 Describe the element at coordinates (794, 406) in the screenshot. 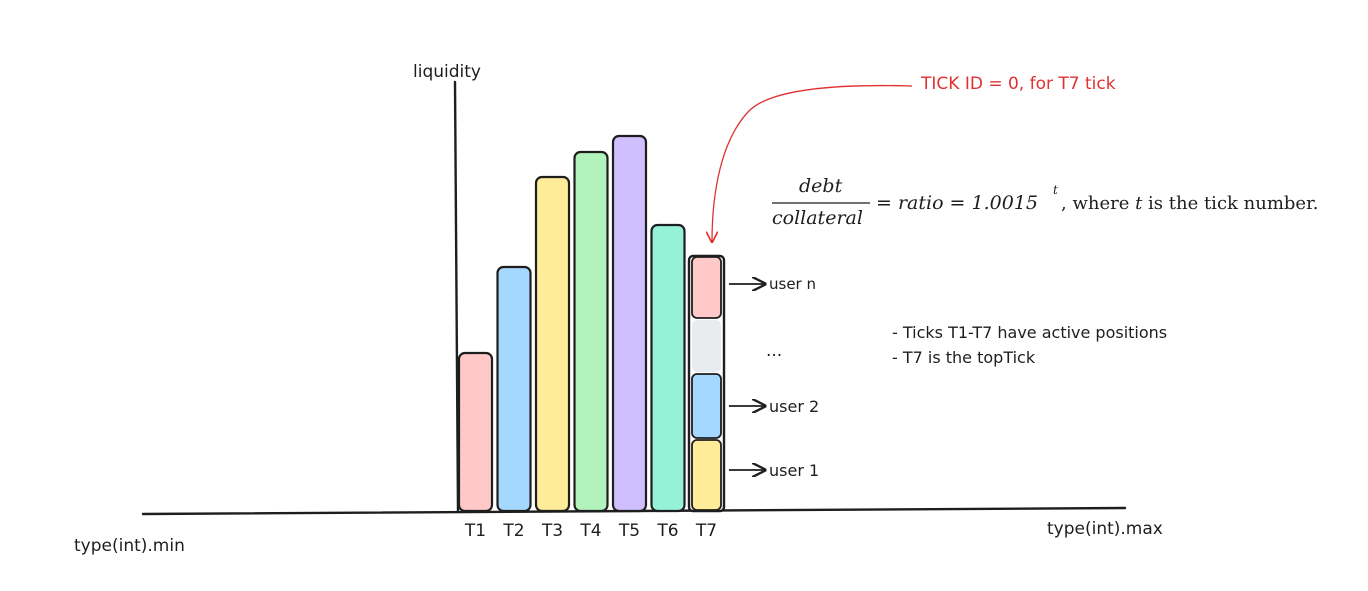

I see `user-2-label: user 2` at that location.